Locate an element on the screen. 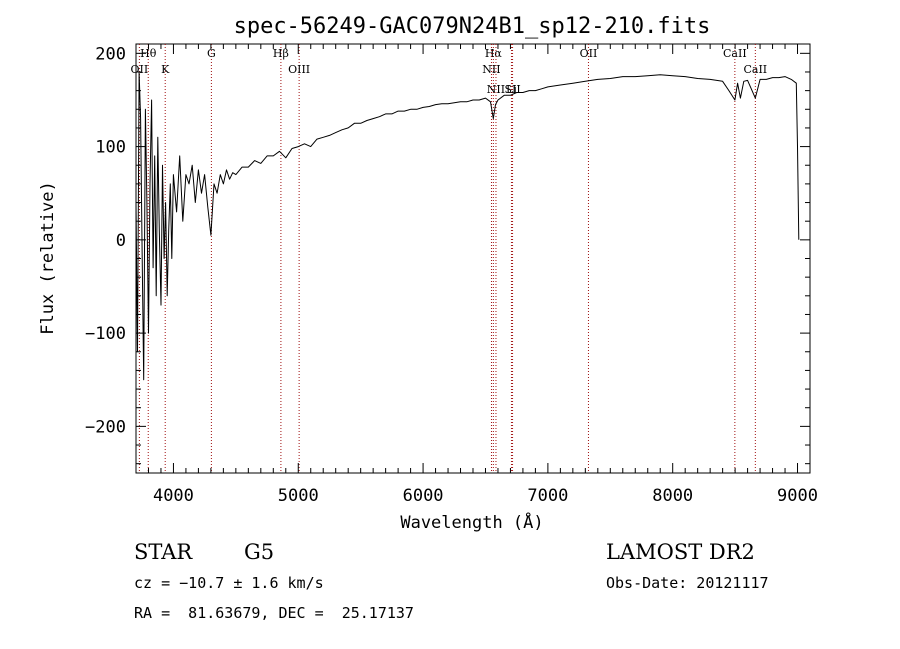 This screenshot has height=649, width=900. object-type: STAR is located at coordinates (163, 552).